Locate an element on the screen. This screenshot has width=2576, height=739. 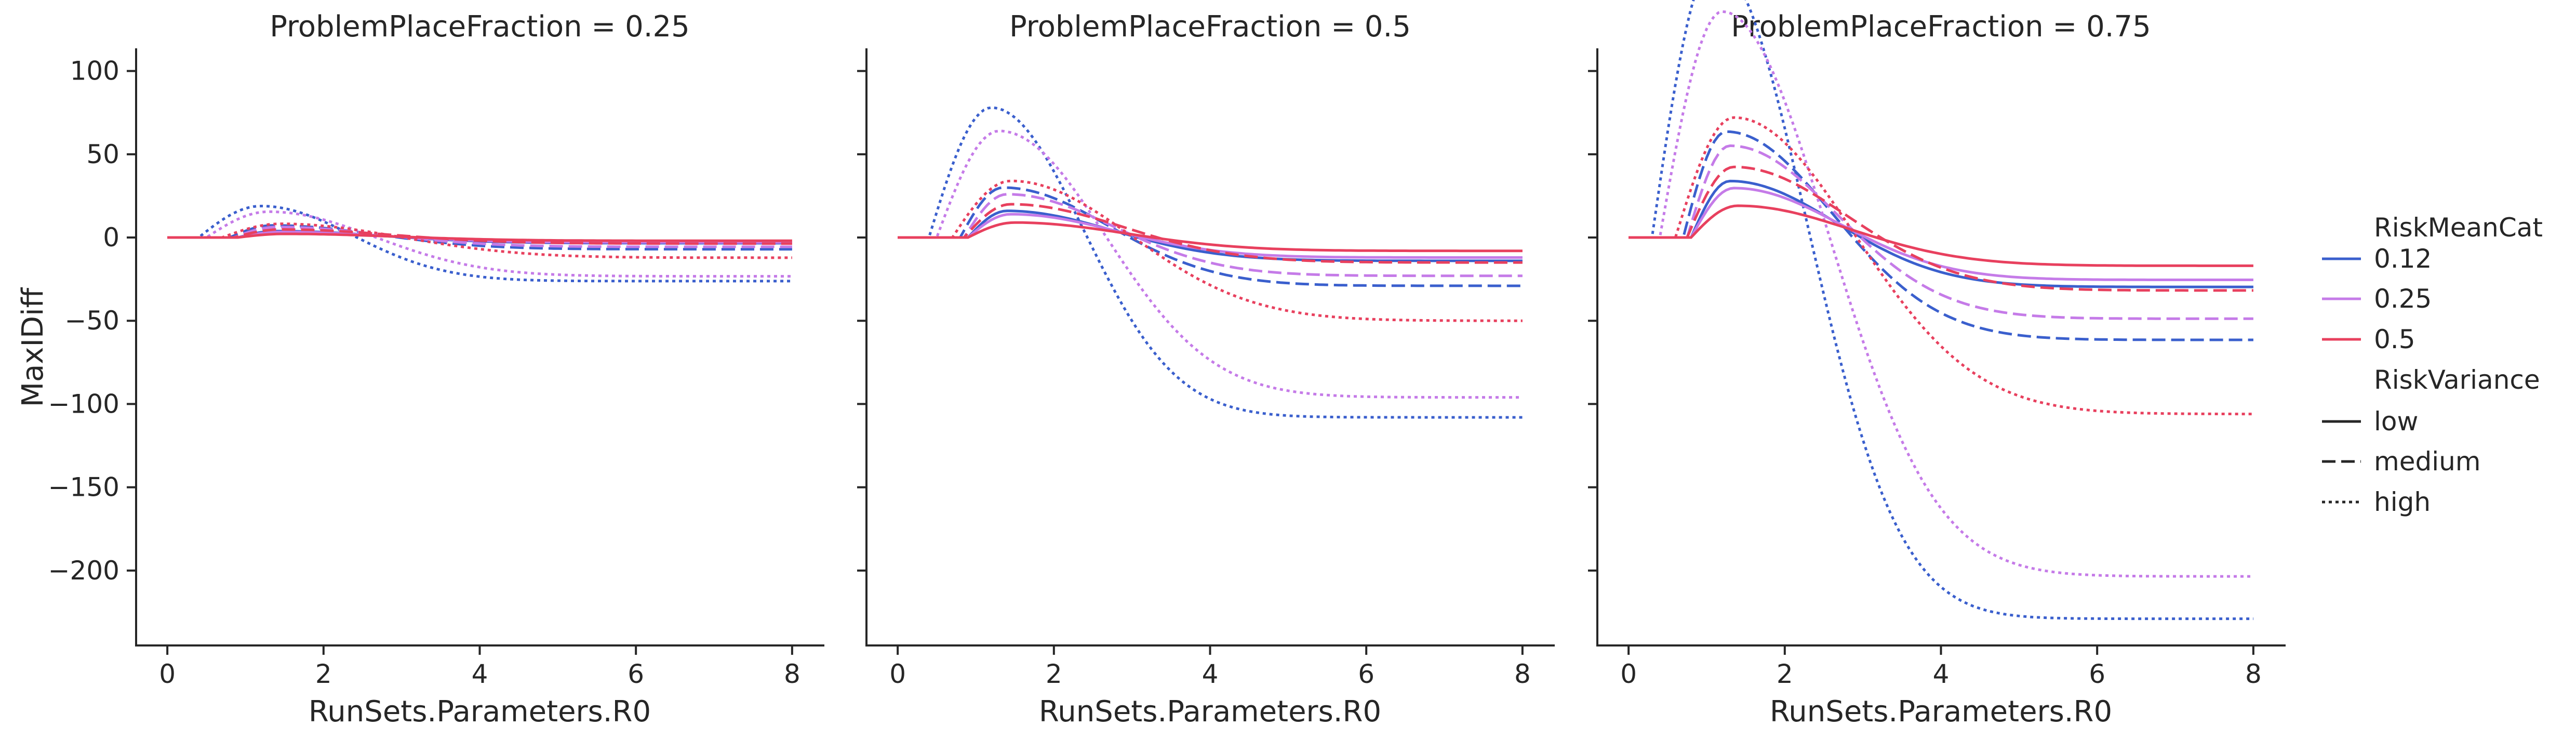
panel-1-xtick-label-6: 6 is located at coordinates (636, 674).